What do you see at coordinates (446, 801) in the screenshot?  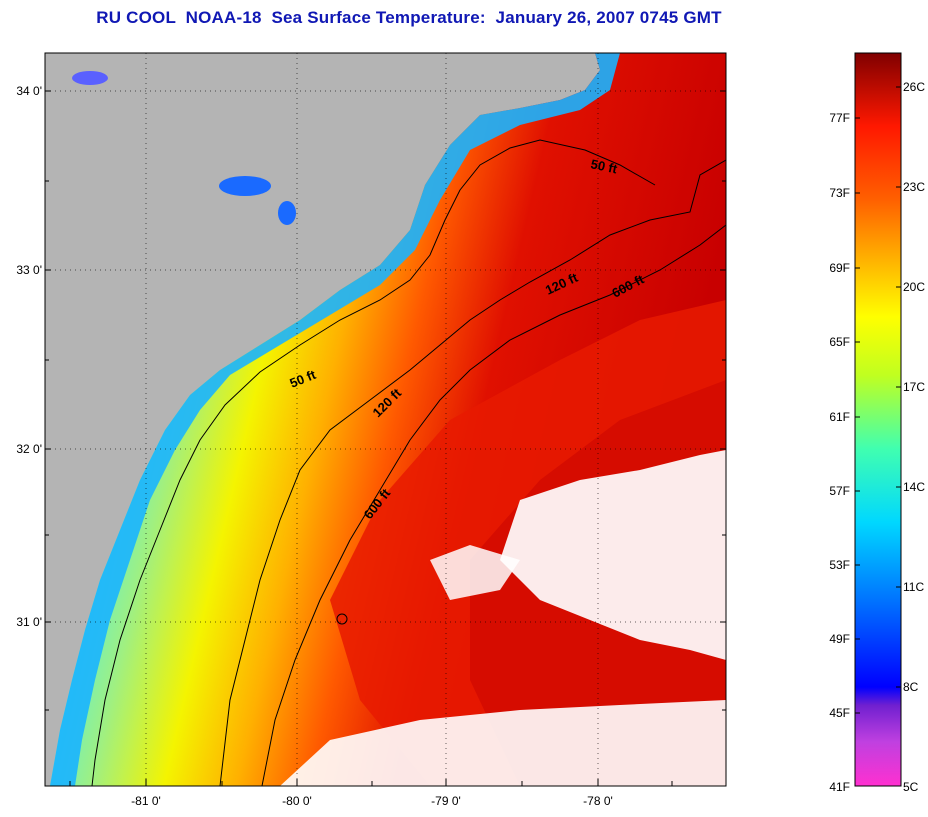 I see `lon-label-79: -79 0'` at bounding box center [446, 801].